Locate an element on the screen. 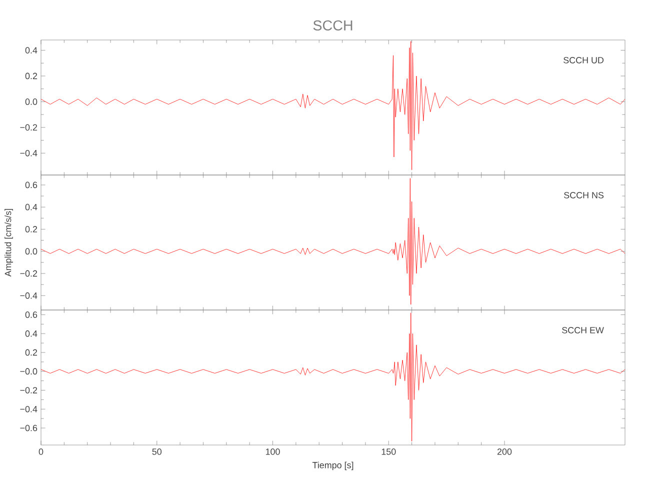  x-tick-label: 200 is located at coordinates (504, 451).